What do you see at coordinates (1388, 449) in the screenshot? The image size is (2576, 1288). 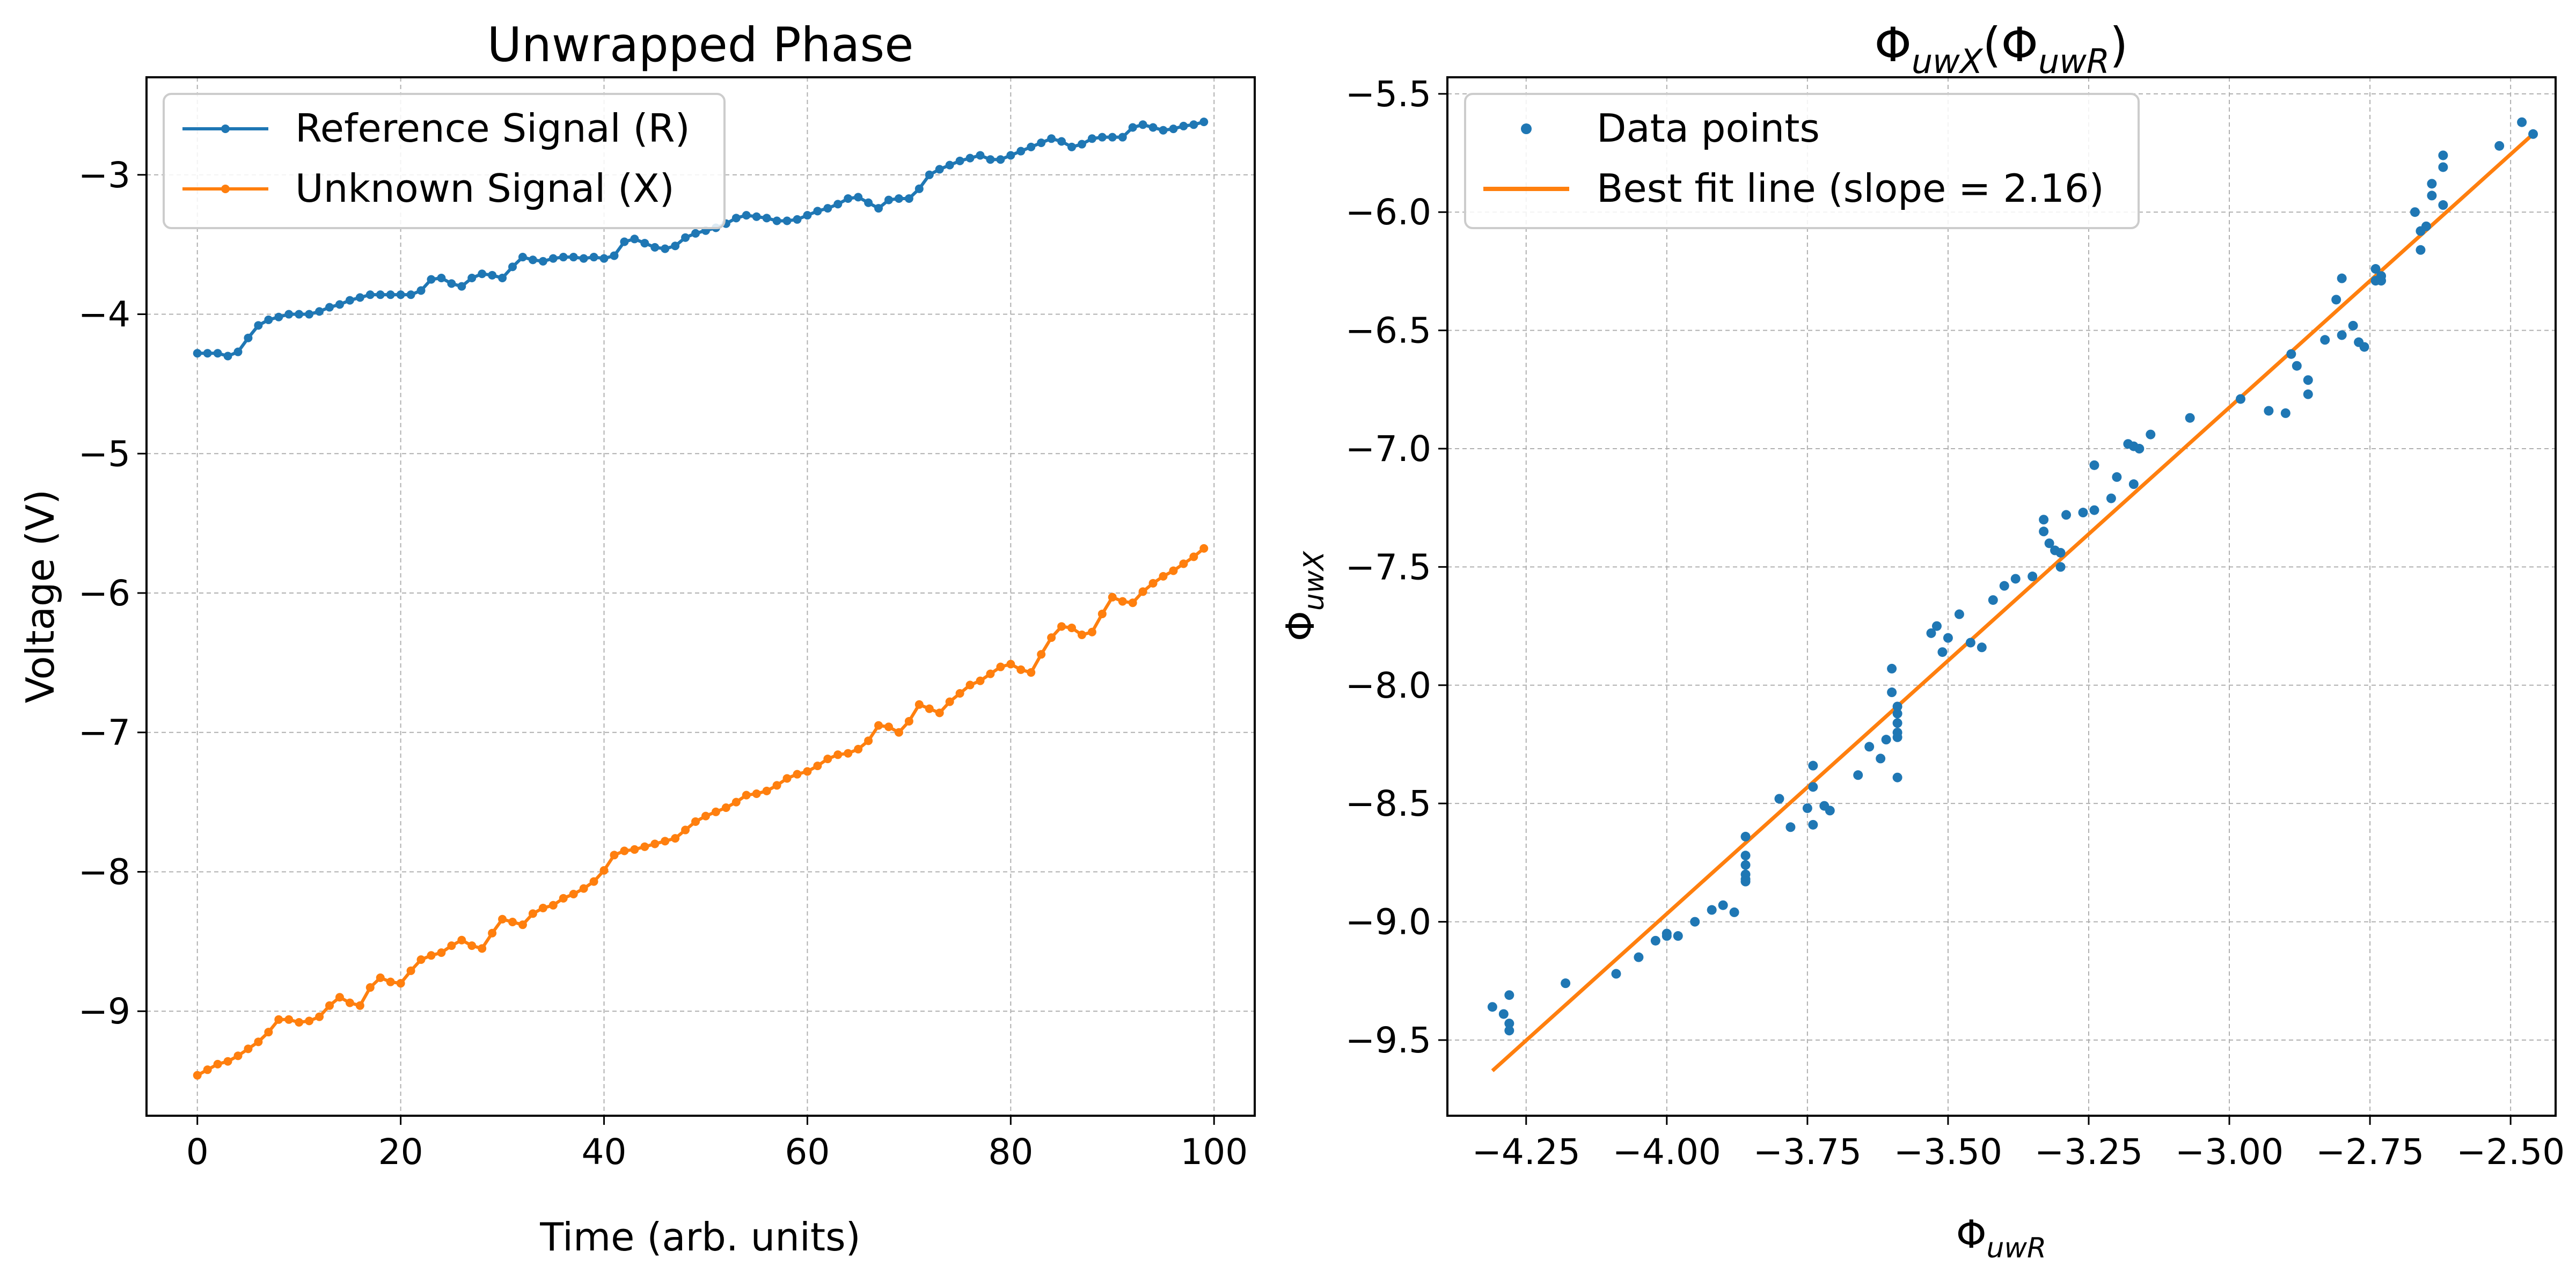 I see `y-tick-label: −7.0` at bounding box center [1388, 449].